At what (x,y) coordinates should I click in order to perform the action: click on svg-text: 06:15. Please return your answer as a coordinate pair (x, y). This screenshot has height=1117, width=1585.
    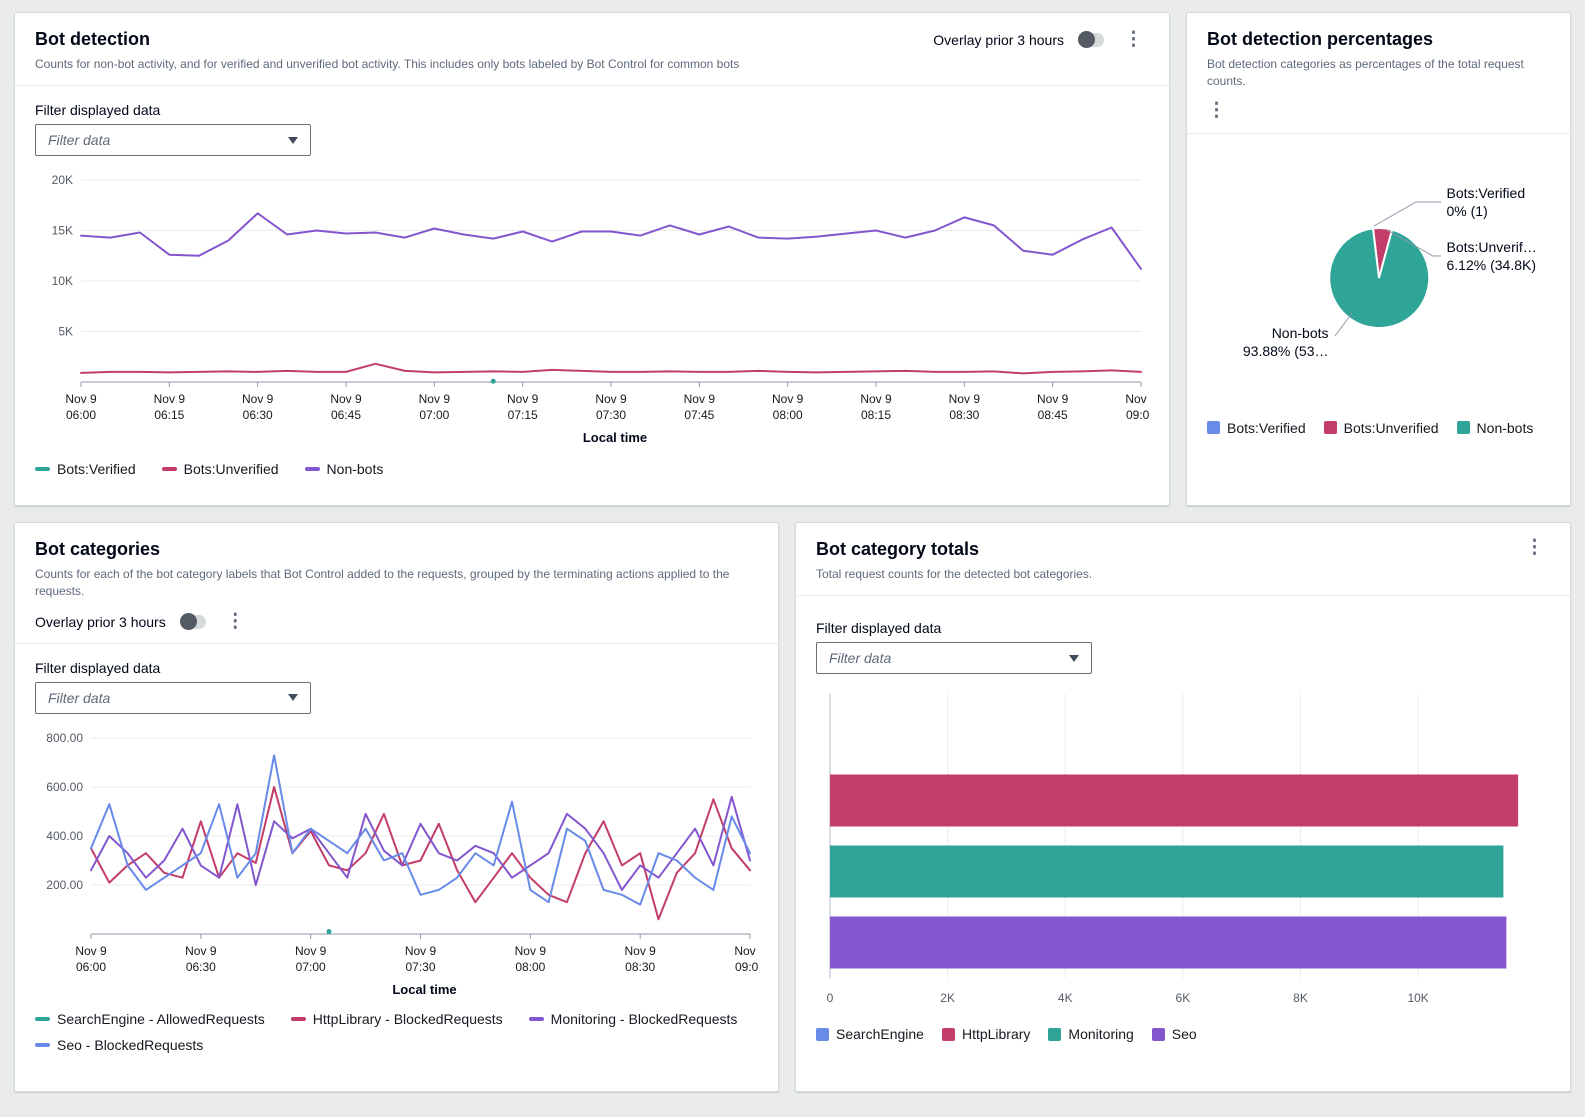
    Looking at the image, I should click on (169, 415).